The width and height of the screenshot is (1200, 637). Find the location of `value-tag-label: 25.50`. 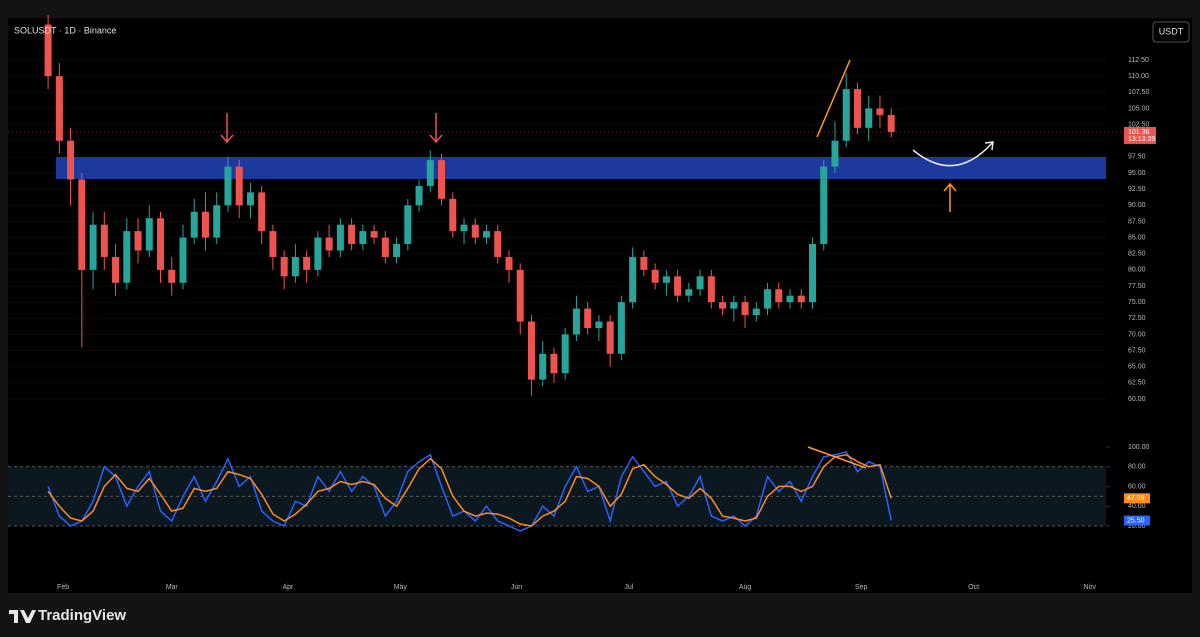

value-tag-label: 25.50 is located at coordinates (1136, 520).